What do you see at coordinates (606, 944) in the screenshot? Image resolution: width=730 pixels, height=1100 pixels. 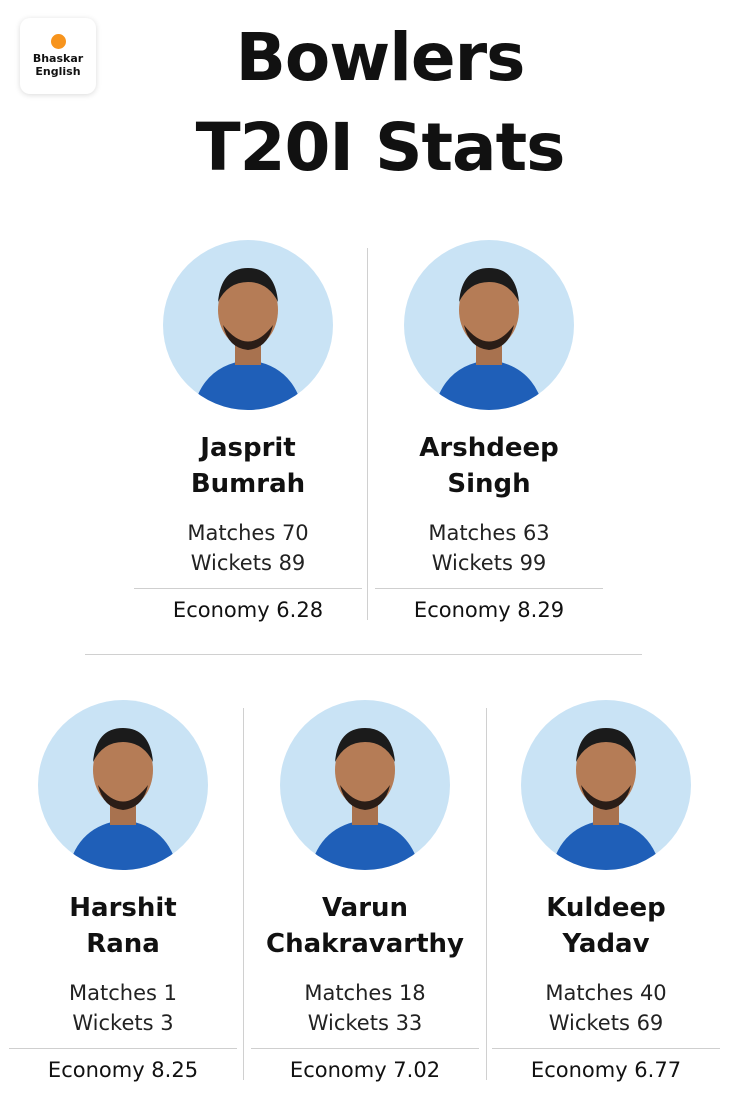 I see `player-name-last: Yadav` at bounding box center [606, 944].